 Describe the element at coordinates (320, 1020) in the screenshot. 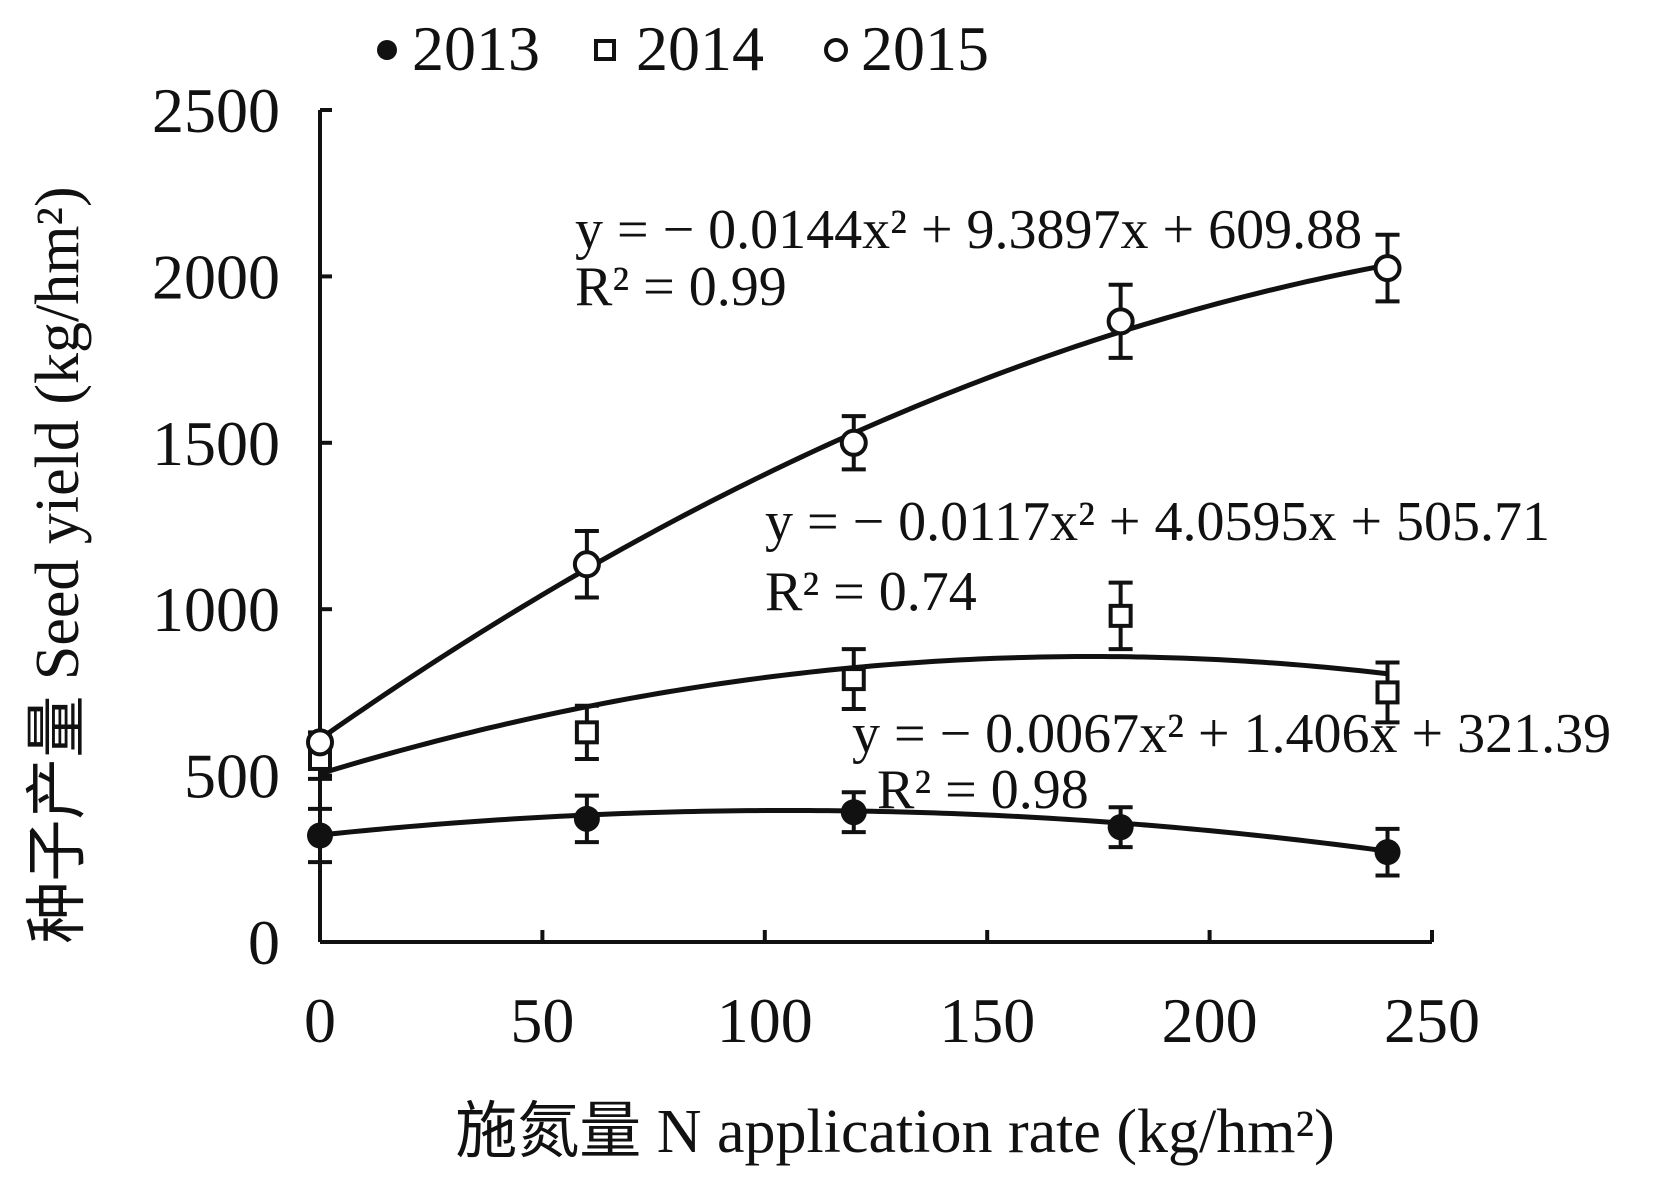

I see `x-tick-label-0: 0` at that location.